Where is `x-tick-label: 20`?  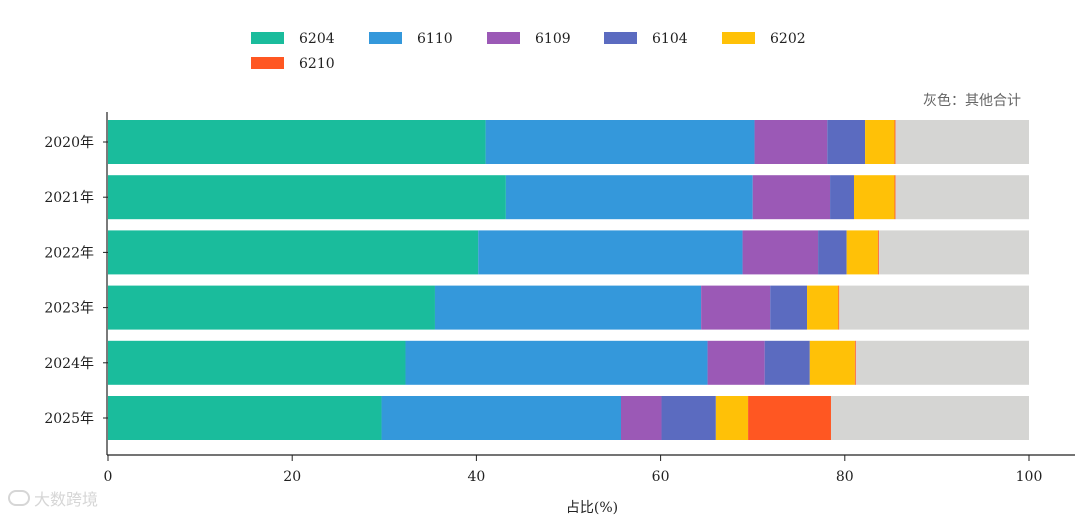
x-tick-label: 20 is located at coordinates (292, 477).